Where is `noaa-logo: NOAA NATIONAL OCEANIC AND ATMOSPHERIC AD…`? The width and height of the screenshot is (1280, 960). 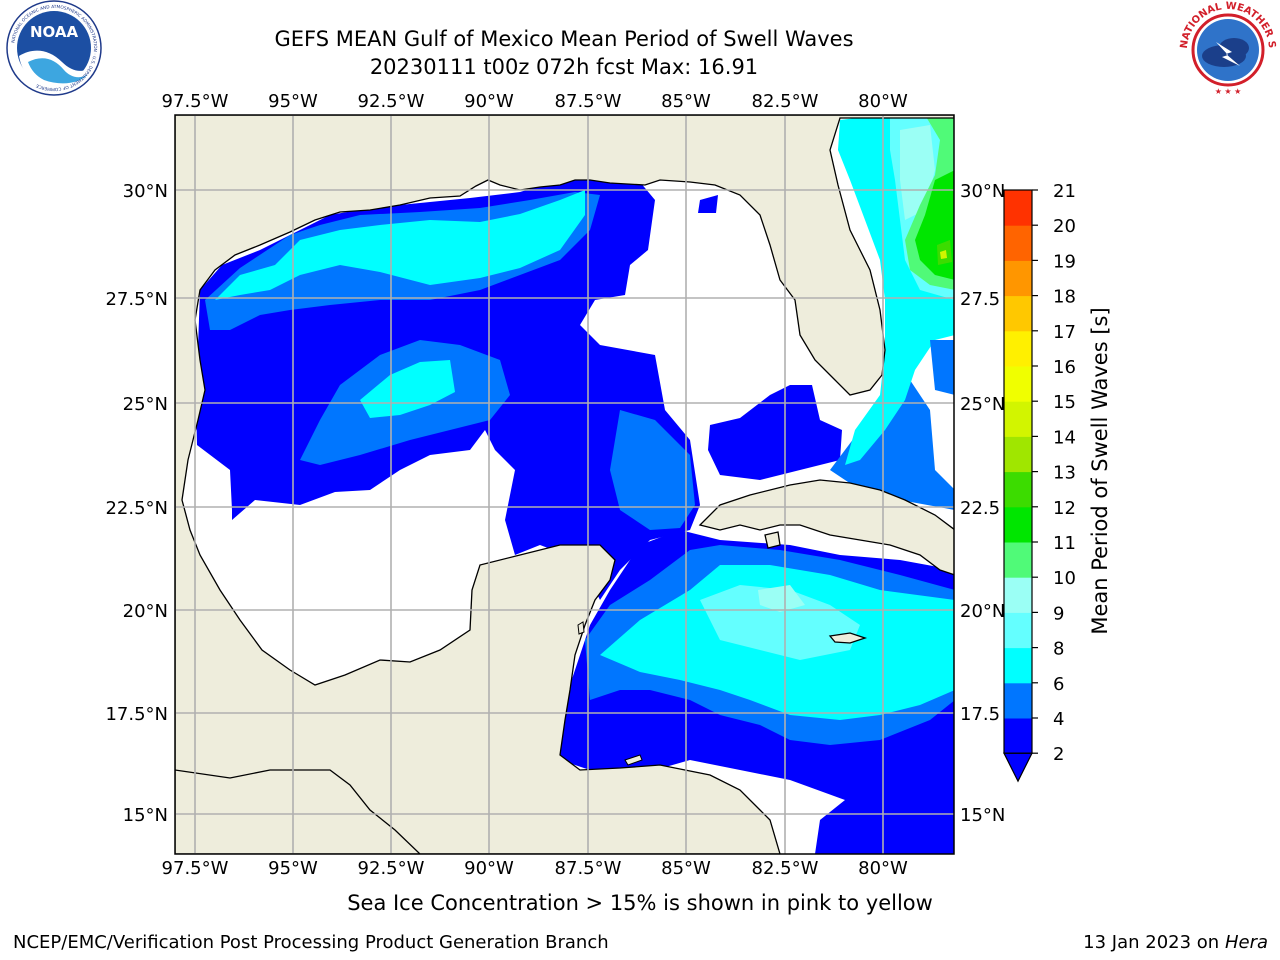
noaa-logo: NOAA NATIONAL OCEANIC AND ATMOSPHERIC AD… is located at coordinates (54, 48).